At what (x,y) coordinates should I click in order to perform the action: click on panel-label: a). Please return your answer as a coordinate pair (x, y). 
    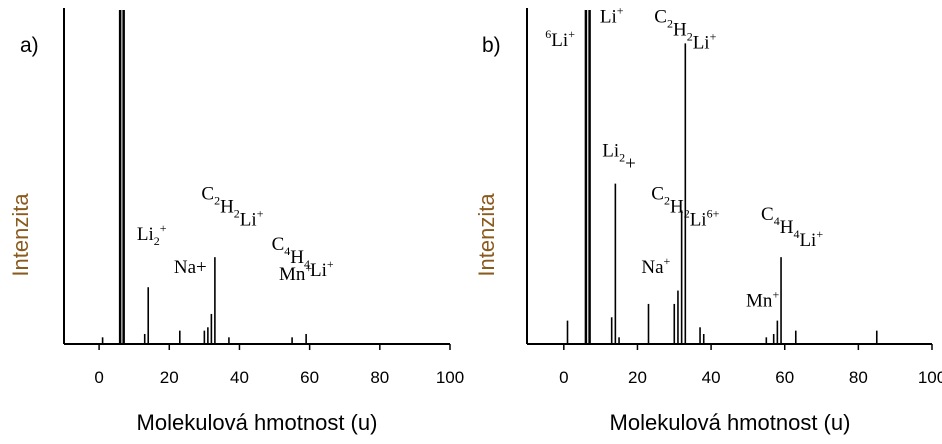
    Looking at the image, I should click on (29, 45).